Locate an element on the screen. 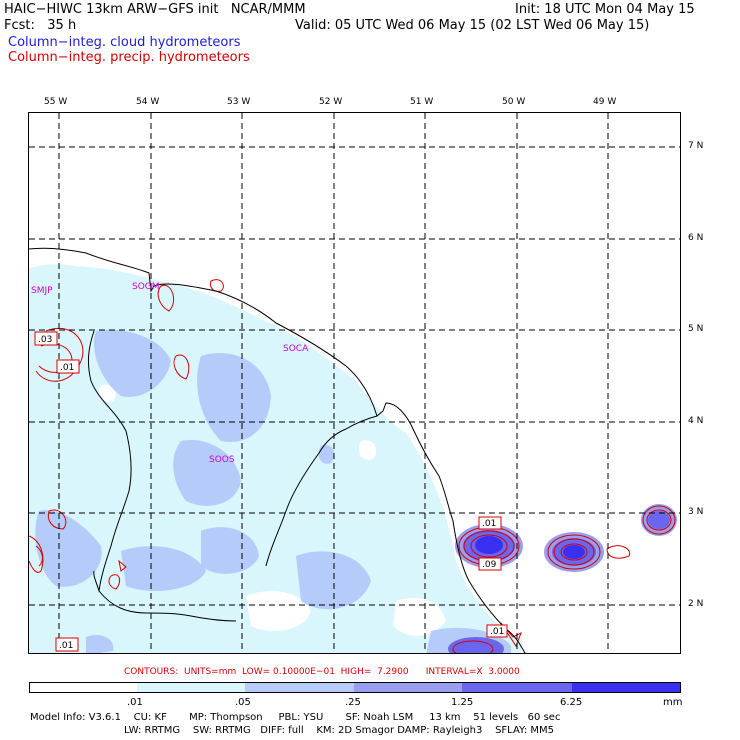  colorbar-tick: 1.25 is located at coordinates (462, 702).